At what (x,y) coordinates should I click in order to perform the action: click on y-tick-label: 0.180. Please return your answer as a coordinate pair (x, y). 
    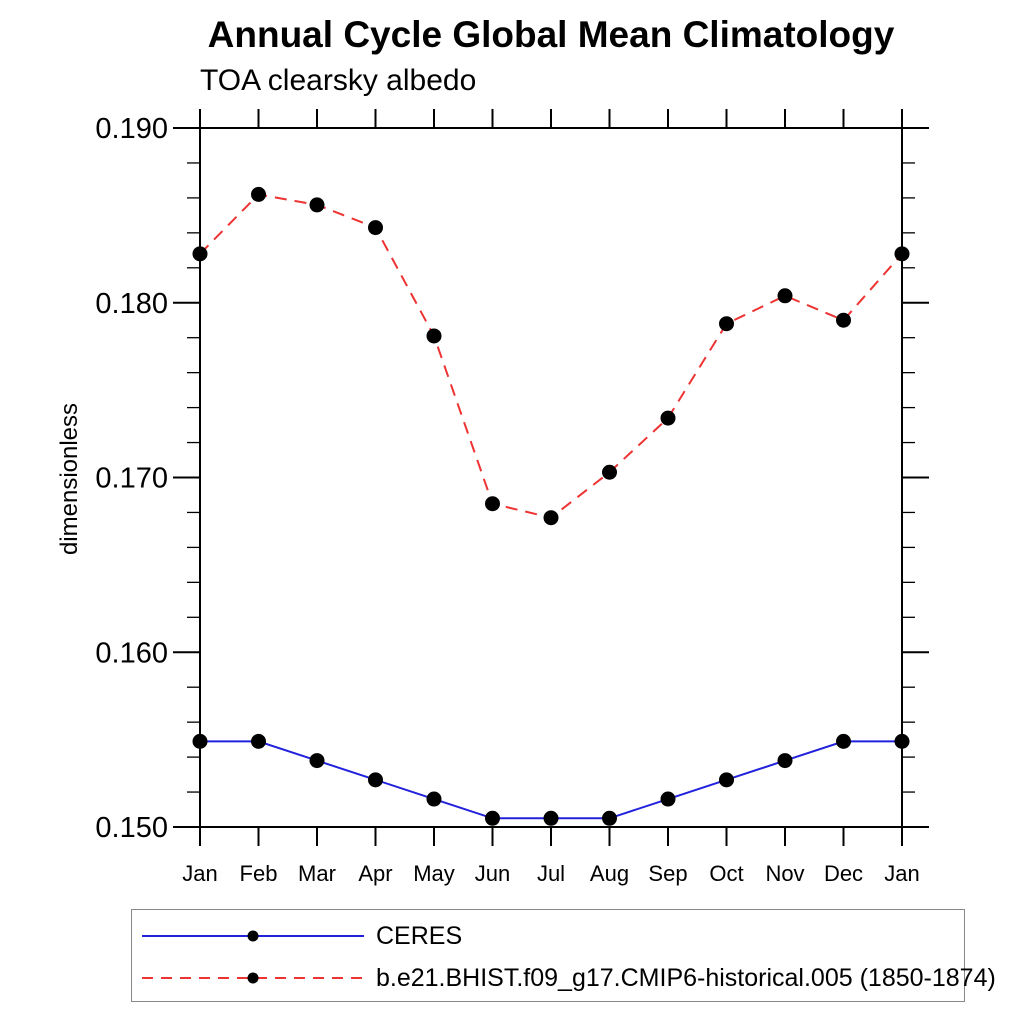
    Looking at the image, I should click on (131, 304).